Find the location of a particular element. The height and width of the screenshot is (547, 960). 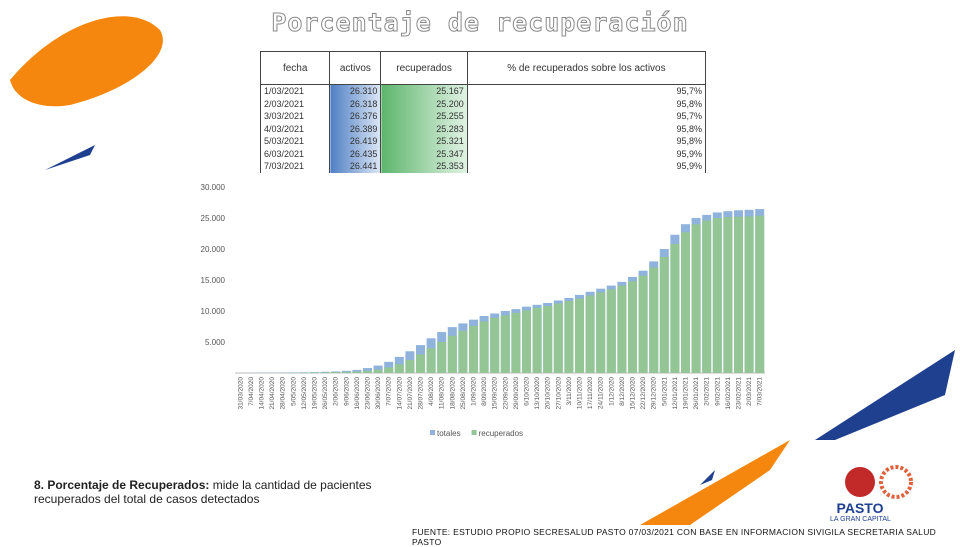

table-cell: 3/03/2021 is located at coordinates (295, 116).